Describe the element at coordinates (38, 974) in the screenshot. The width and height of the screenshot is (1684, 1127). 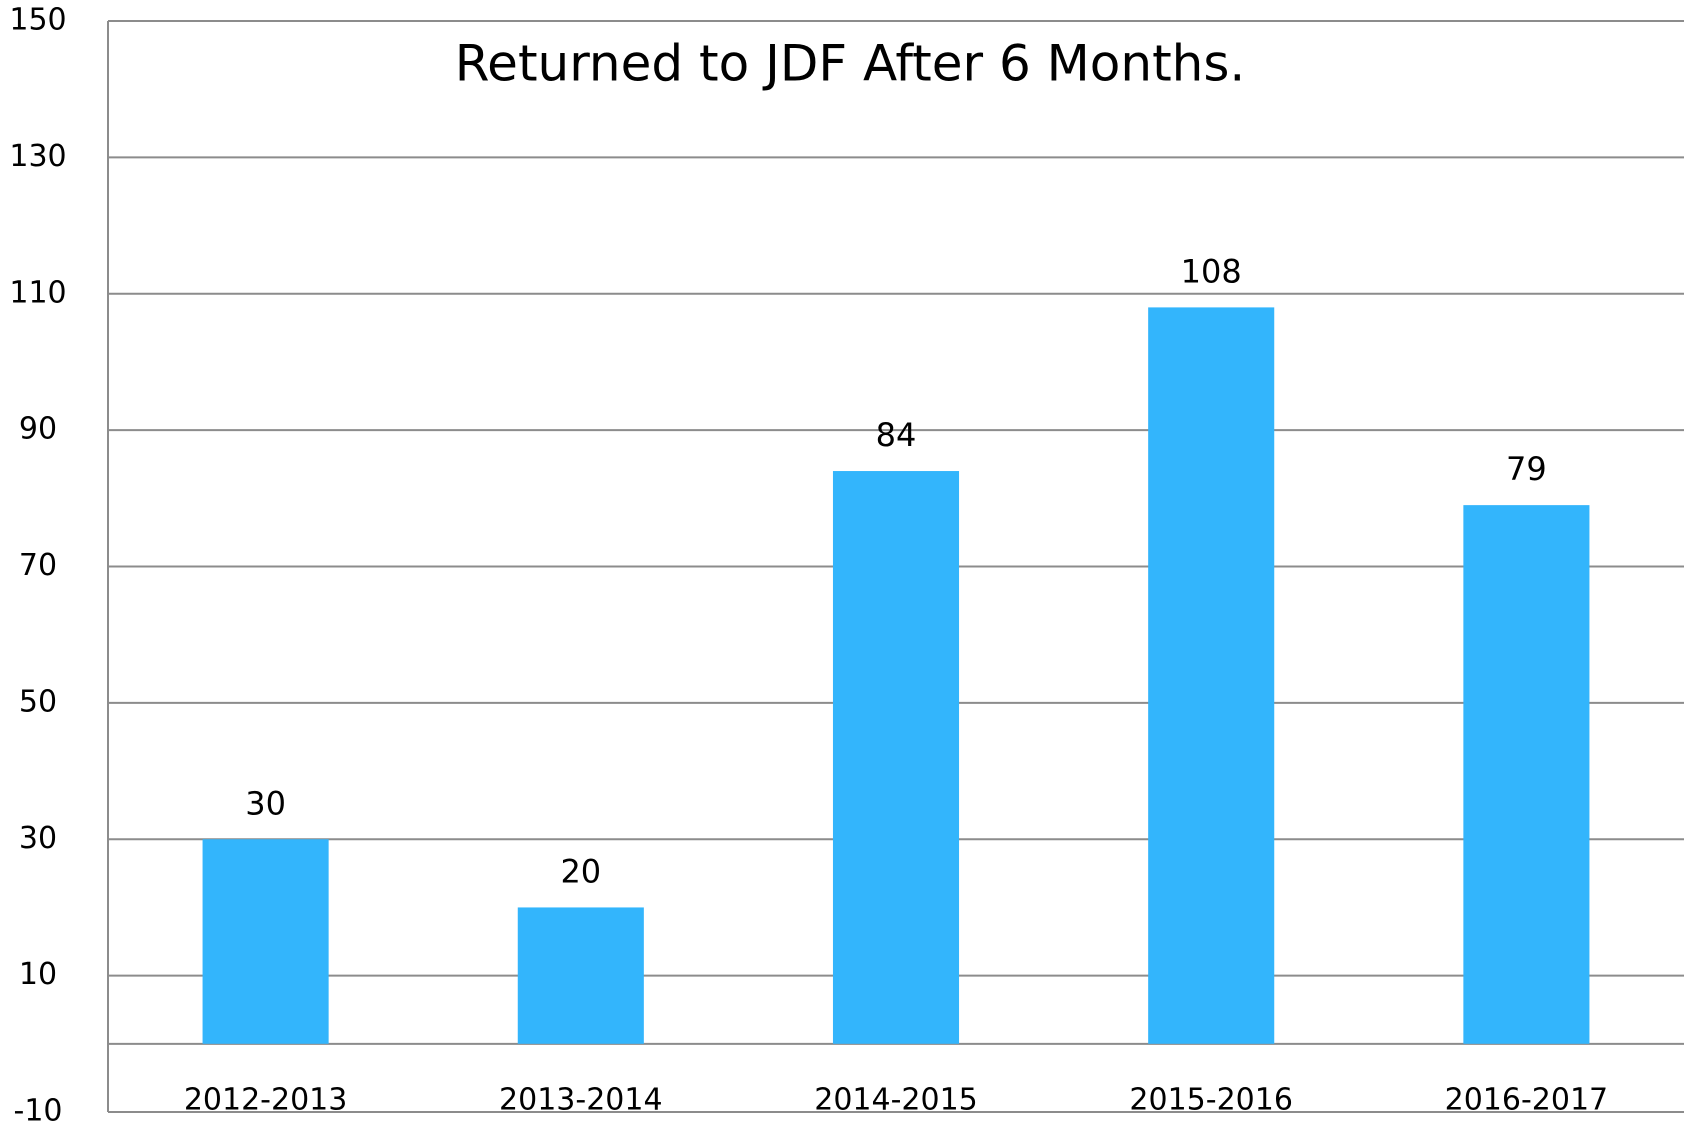
I see `y-tick-label: 10` at that location.